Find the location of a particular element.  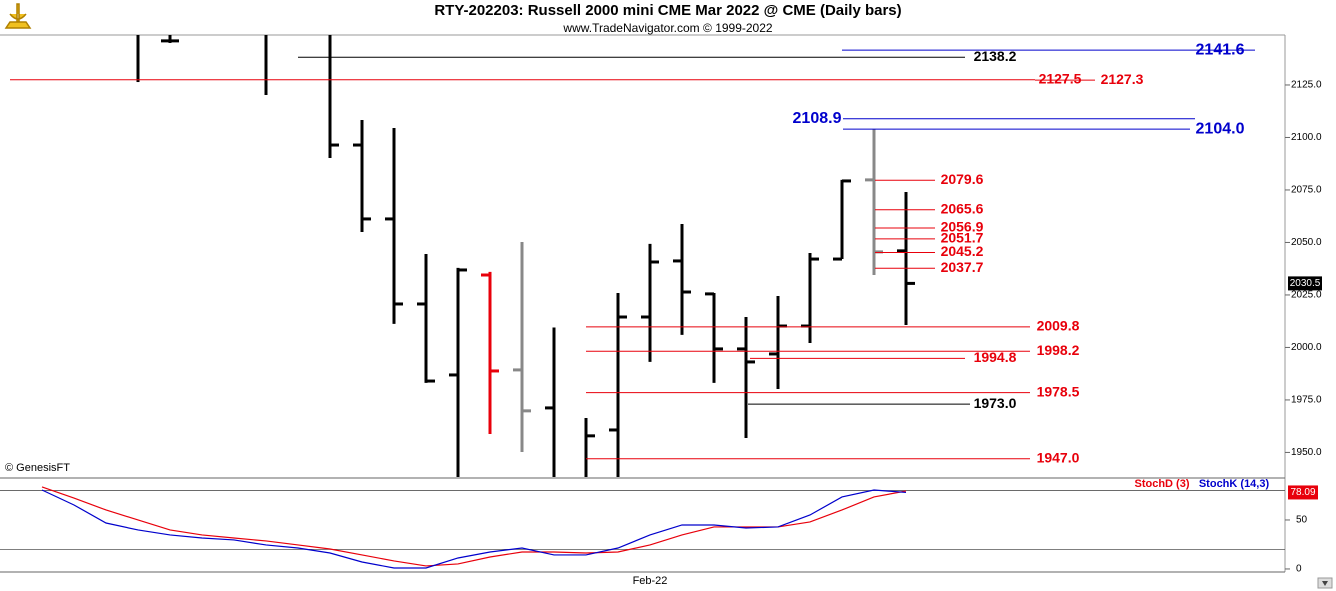

level-label: 2065.6 is located at coordinates (962, 208).